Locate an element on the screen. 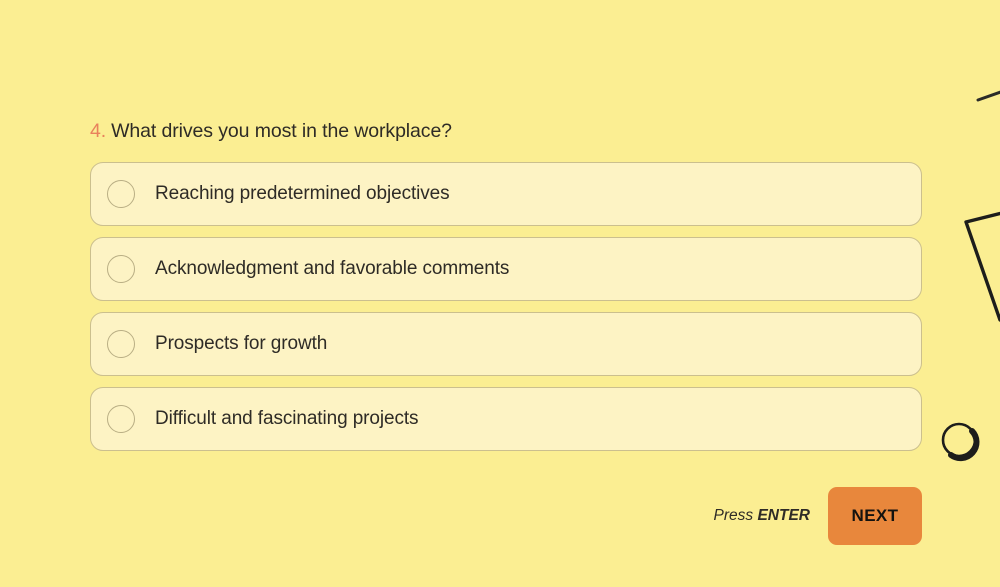 The image size is (1000, 587). answer-option-2: Acknowledgment and favorable comments is located at coordinates (506, 269).